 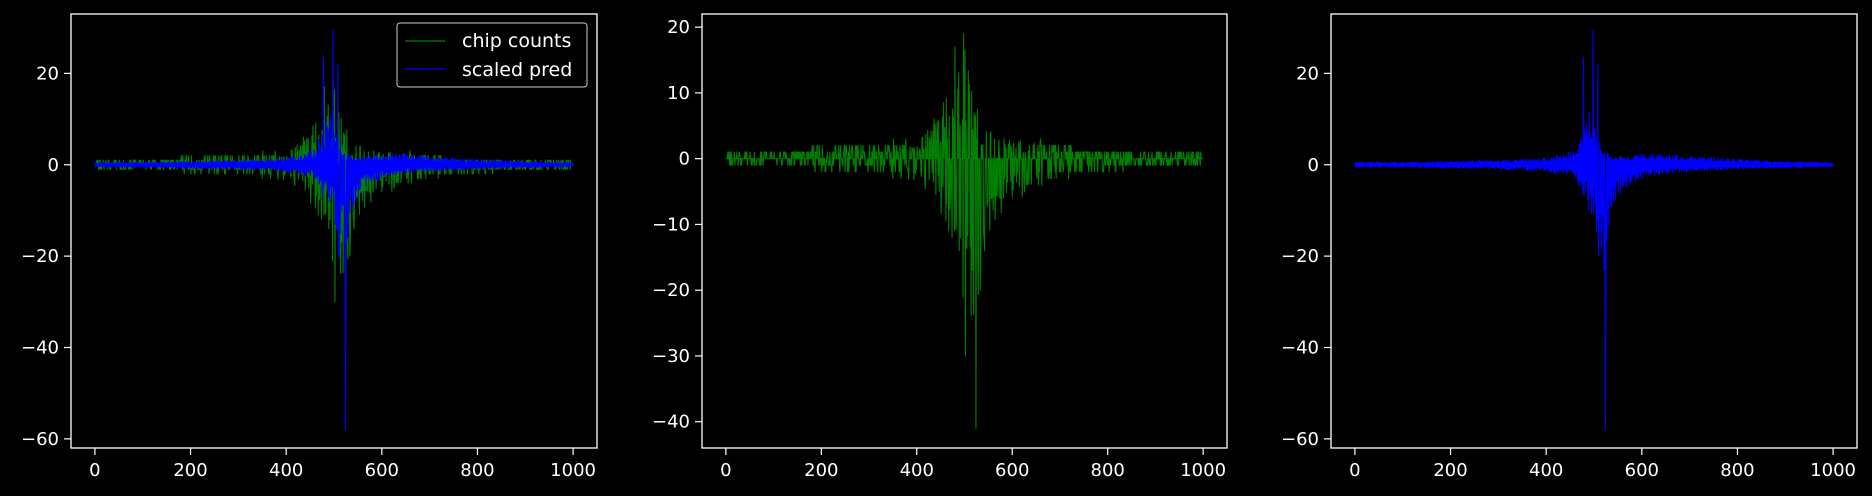 I want to click on legend: chip counts scaled pred, so click(x=492, y=55).